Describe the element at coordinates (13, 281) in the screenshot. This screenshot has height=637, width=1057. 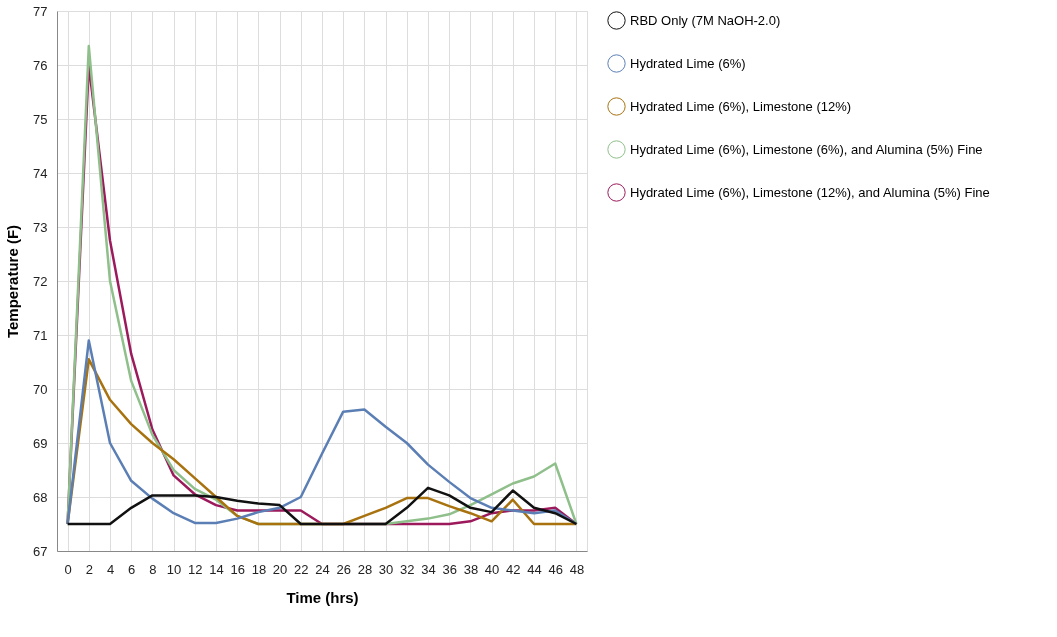
I see `y-axis-title: Temperature (F)` at that location.